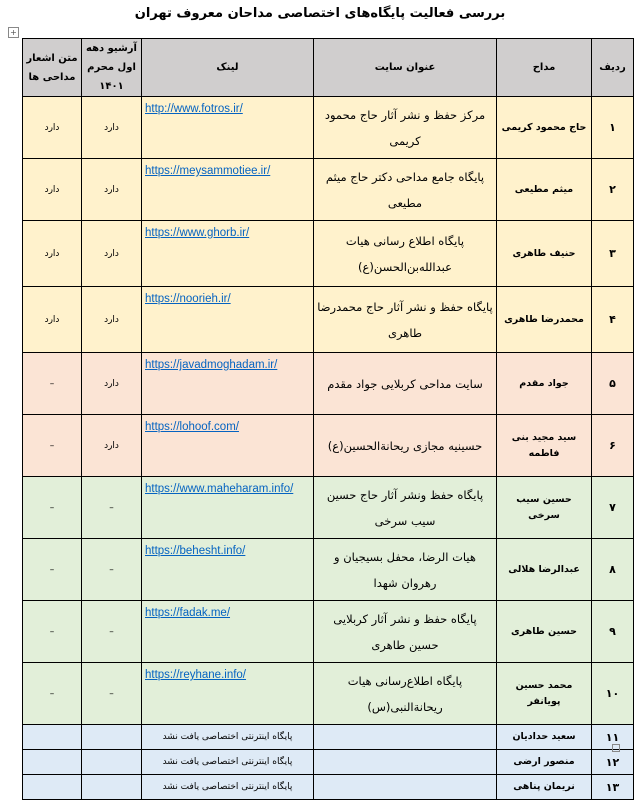 This screenshot has width=640, height=800. I want to click on singer-name: منصور ارضی, so click(544, 762).